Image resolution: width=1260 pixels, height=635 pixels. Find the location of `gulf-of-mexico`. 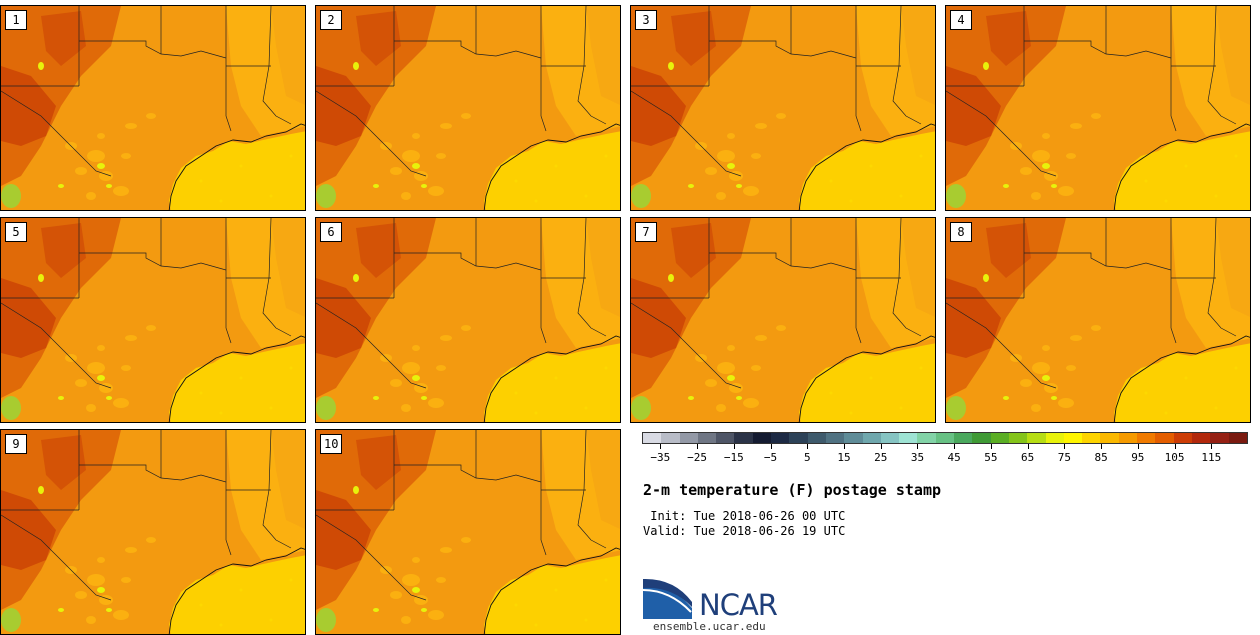

gulf-of-mexico is located at coordinates (552, 170).